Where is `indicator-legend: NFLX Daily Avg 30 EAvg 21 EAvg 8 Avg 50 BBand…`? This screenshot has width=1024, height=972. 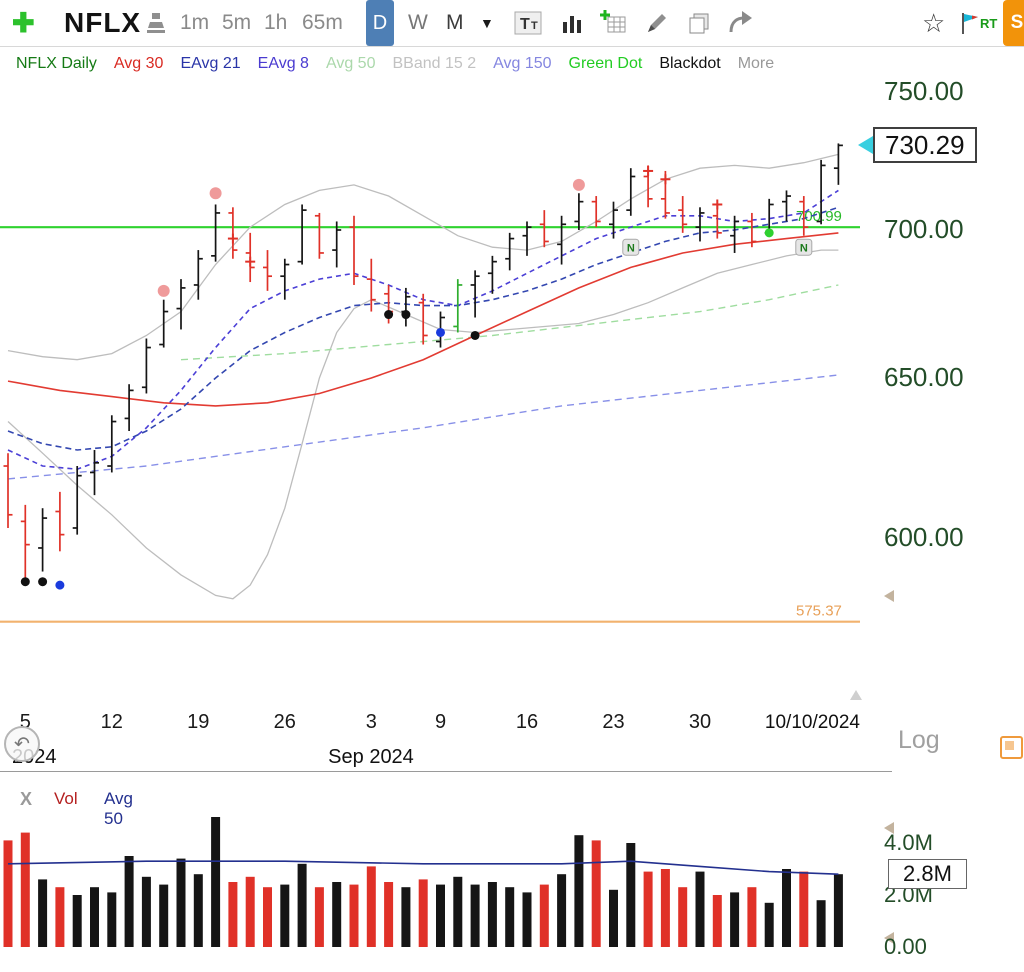 indicator-legend: NFLX Daily Avg 30 EAvg 21 EAvg 8 Avg 50 BBand… is located at coordinates (395, 64).